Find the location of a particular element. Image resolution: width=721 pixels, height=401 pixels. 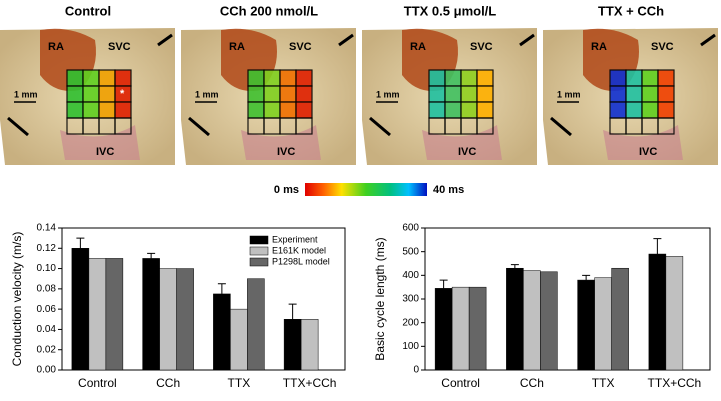

legend-label: E161K model is located at coordinates (299, 250).